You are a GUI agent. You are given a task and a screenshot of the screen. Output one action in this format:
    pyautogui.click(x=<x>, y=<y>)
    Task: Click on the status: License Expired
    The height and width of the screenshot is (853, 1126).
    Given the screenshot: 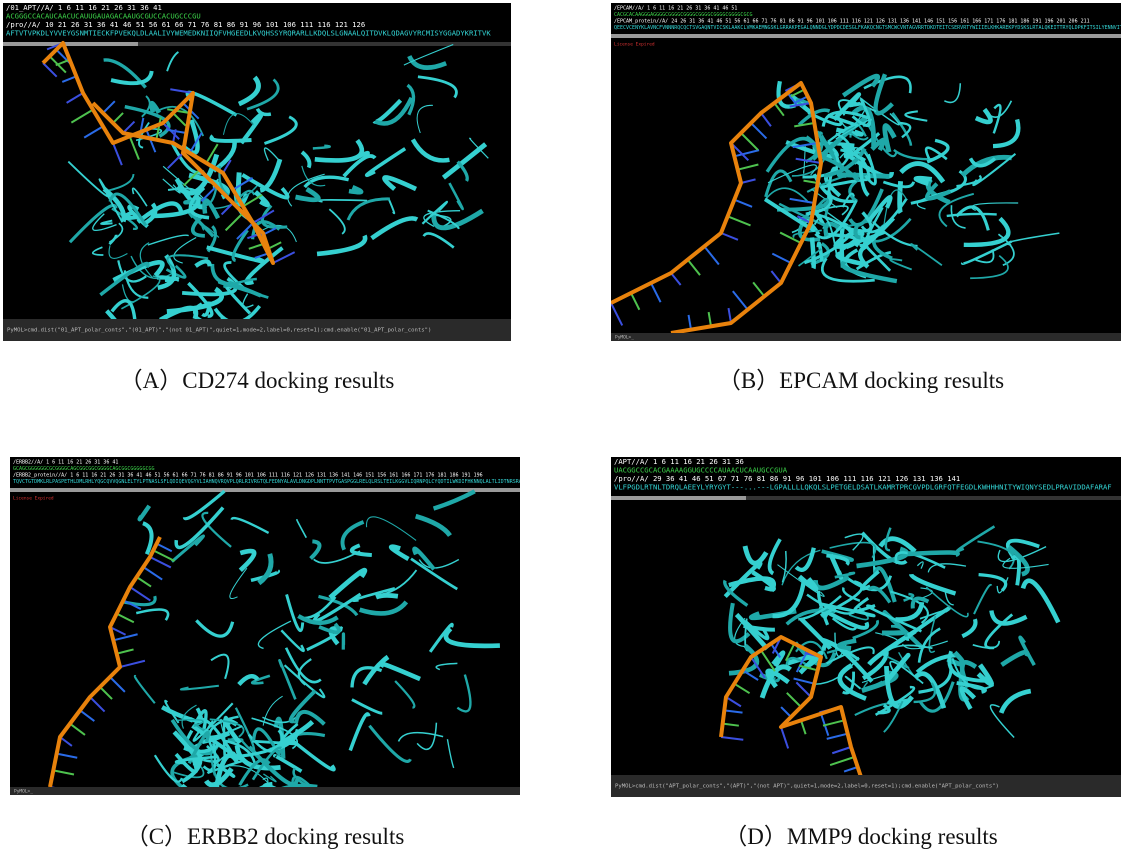 What is the action you would take?
    pyautogui.click(x=634, y=45)
    